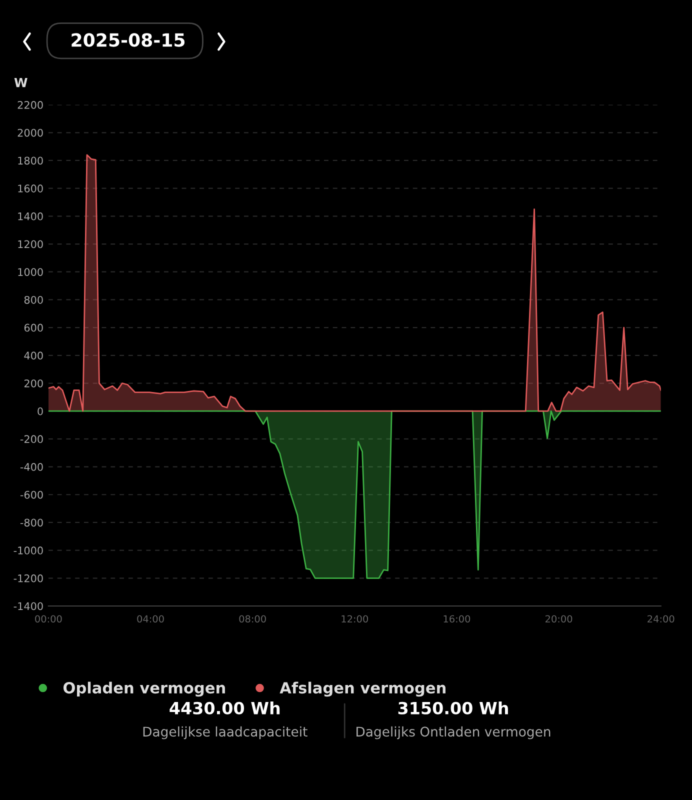 Image resolution: width=692 pixels, height=800 pixels. What do you see at coordinates (31, 522) in the screenshot?
I see `y-tick-label: -800` at bounding box center [31, 522].